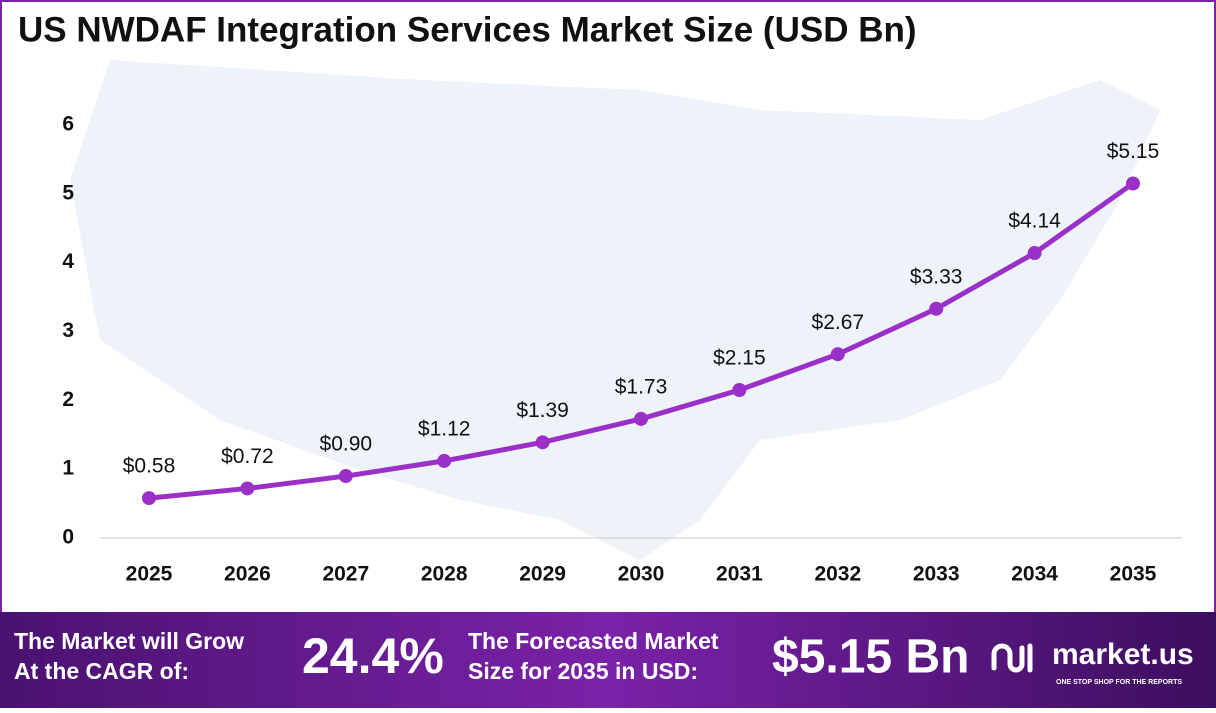 This screenshot has height=713, width=1216. I want to click on footer-text: At the CAGR of:, so click(101, 671).